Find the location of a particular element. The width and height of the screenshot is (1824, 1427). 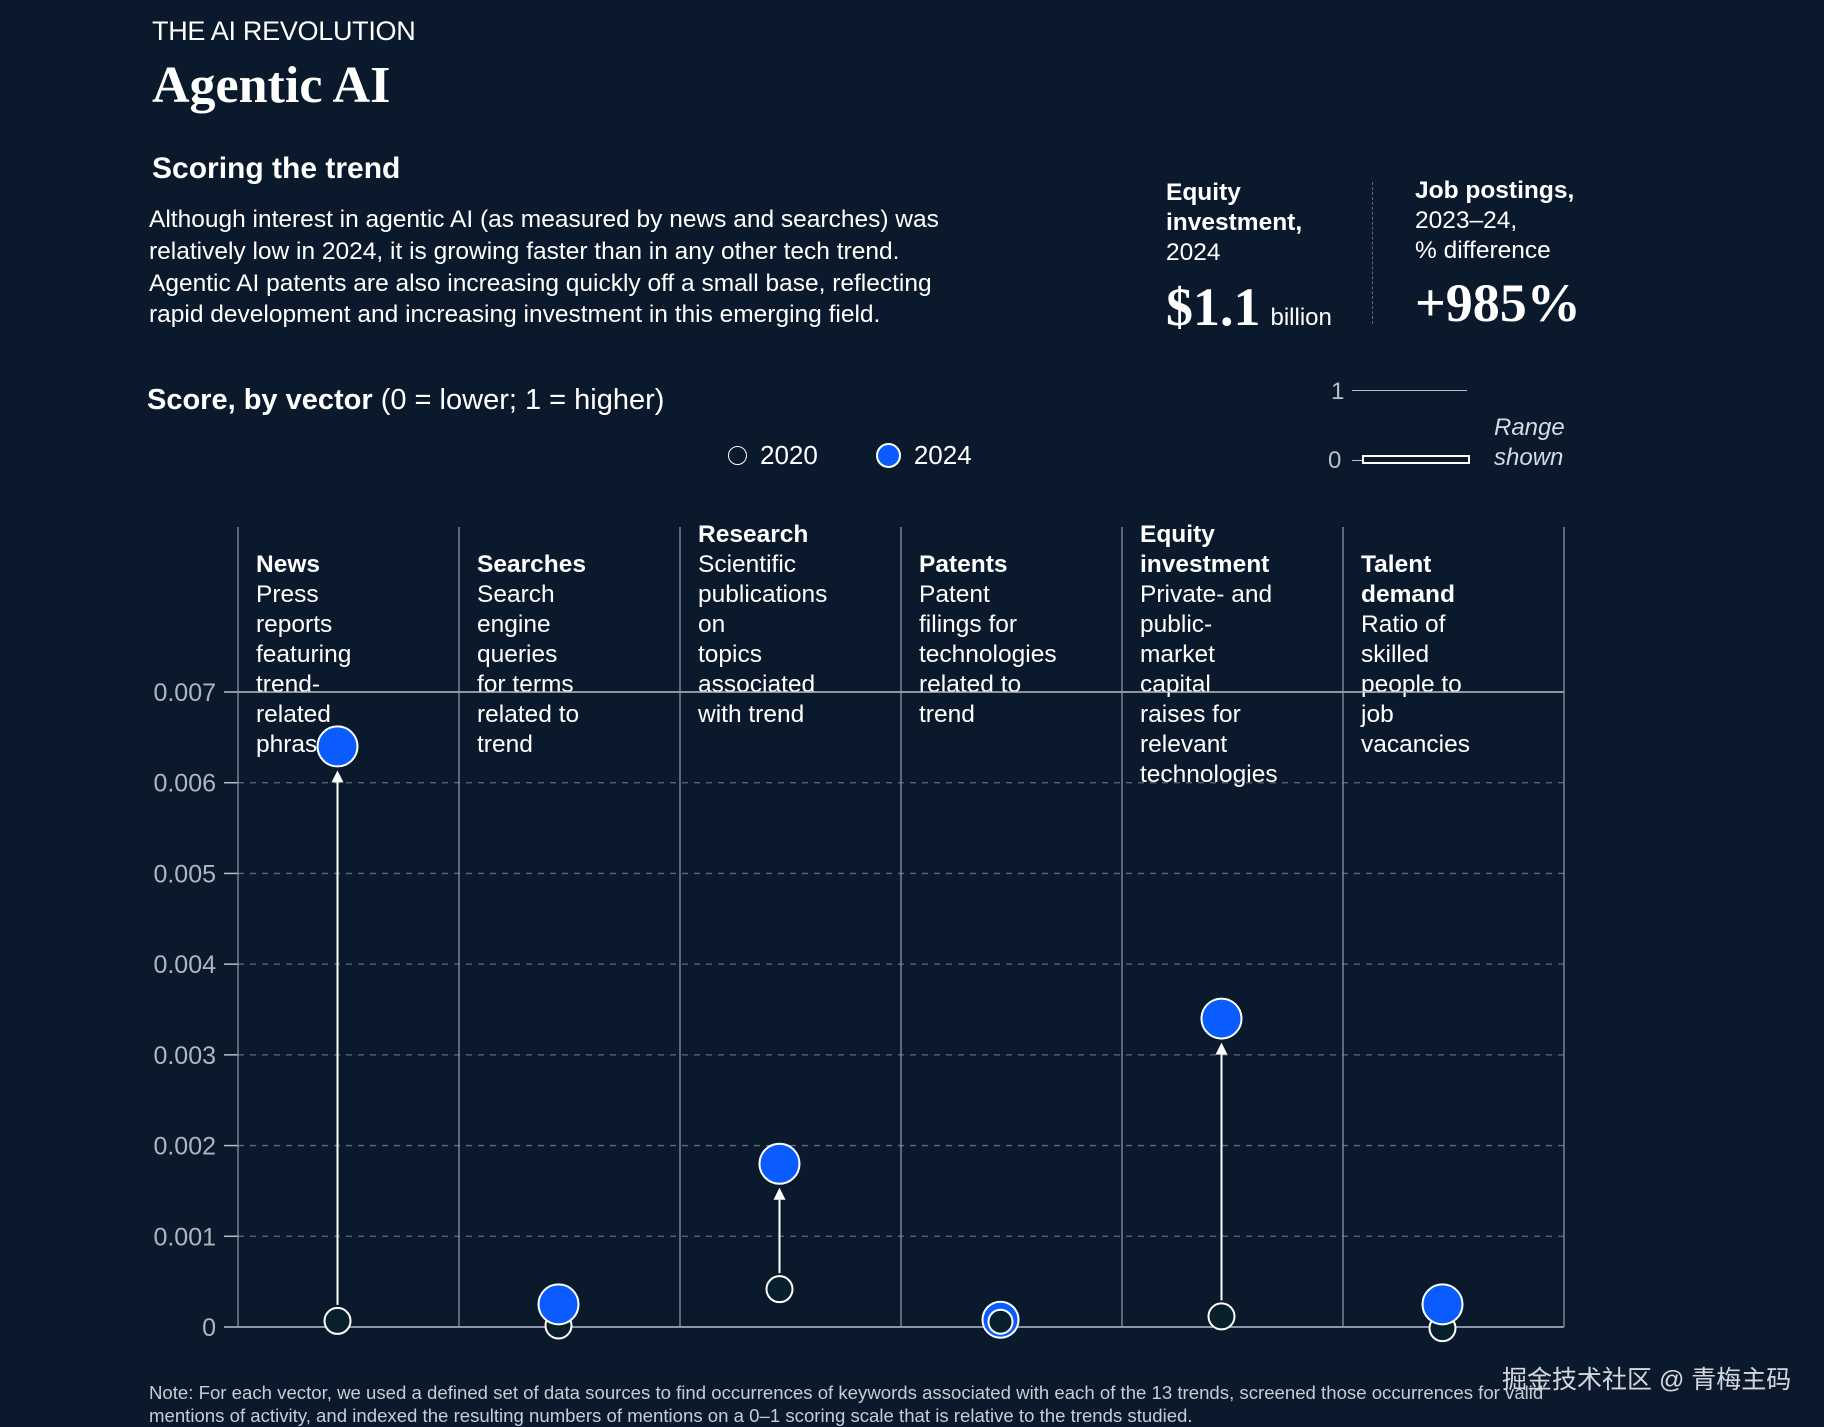

ytick-label: 0.004 is located at coordinates (184, 965).